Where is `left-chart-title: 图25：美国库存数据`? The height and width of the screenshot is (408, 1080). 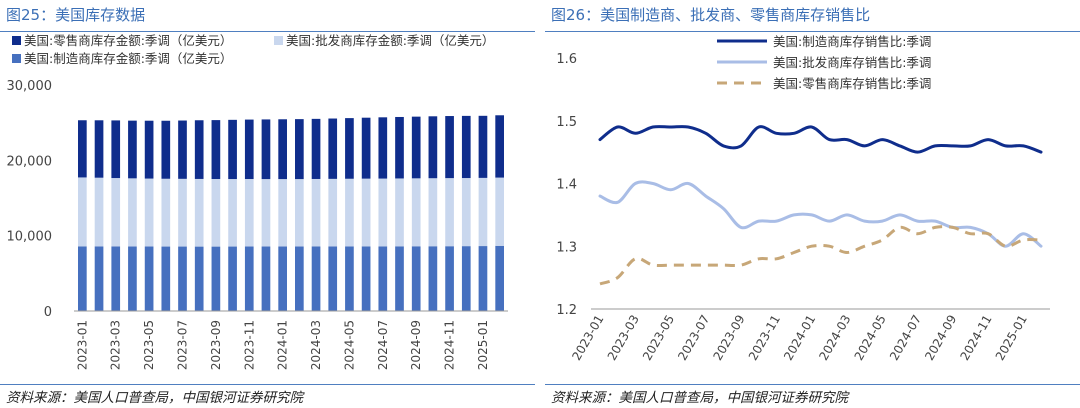 left-chart-title: 图25：美国库存数据 is located at coordinates (76, 15).